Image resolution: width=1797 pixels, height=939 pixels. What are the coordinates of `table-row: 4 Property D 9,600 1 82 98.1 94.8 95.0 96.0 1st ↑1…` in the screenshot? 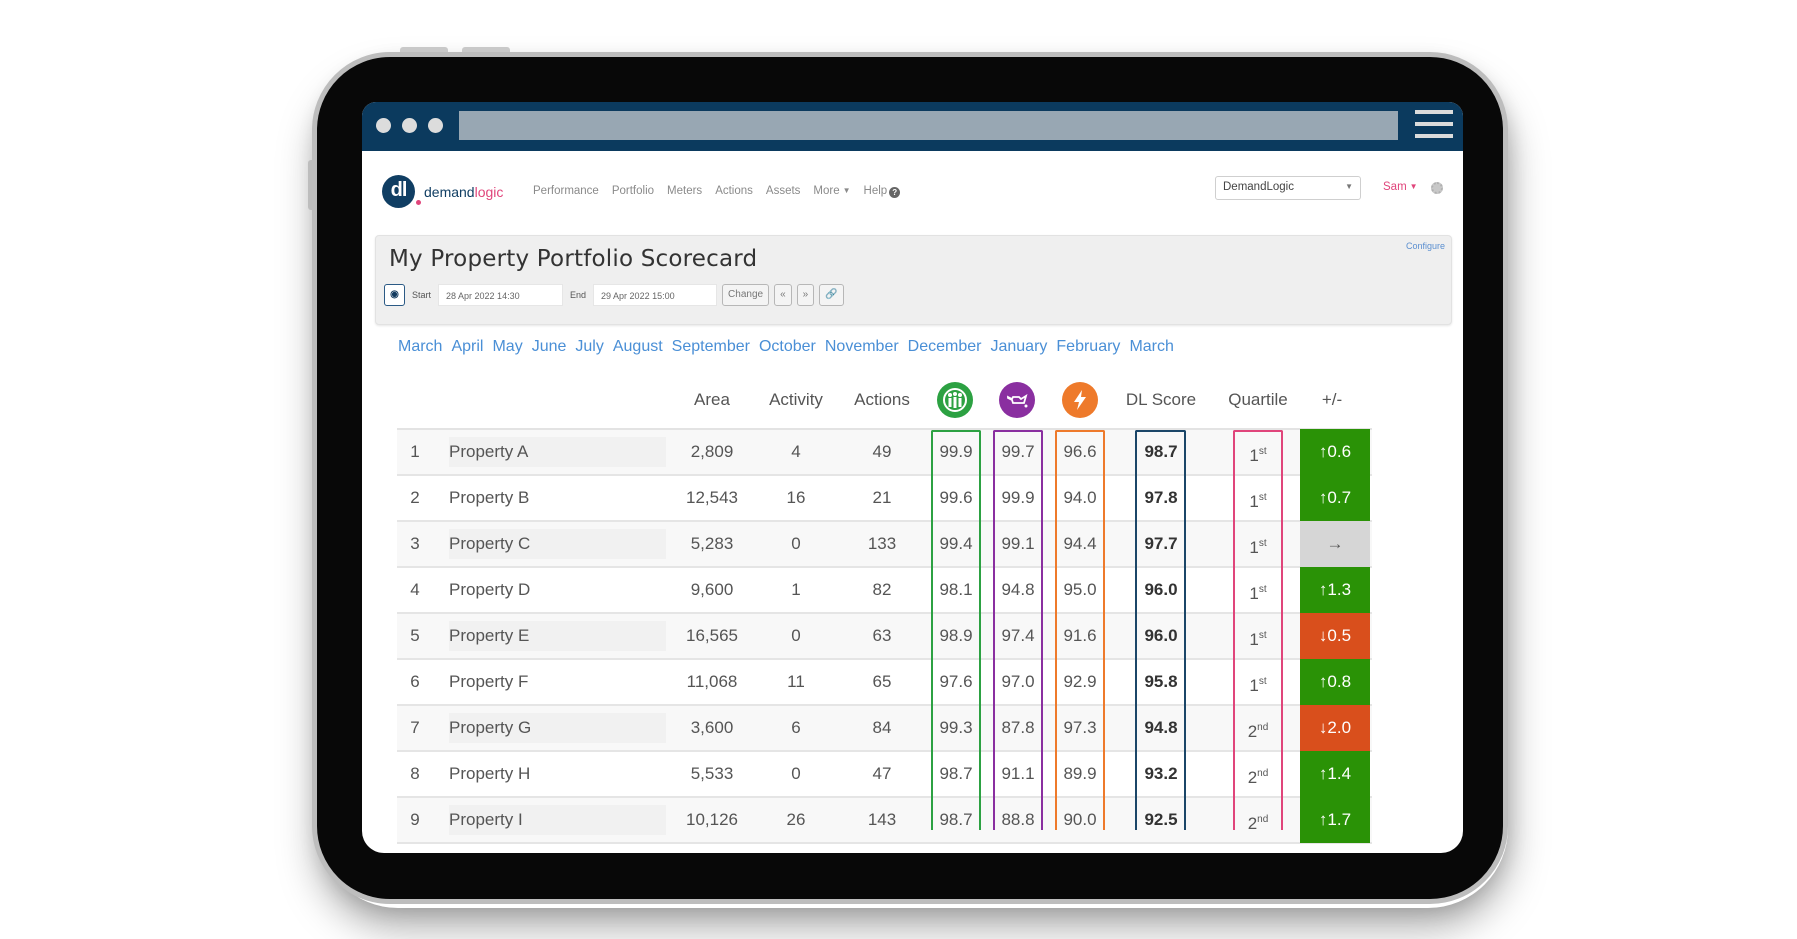 It's located at (884, 590).